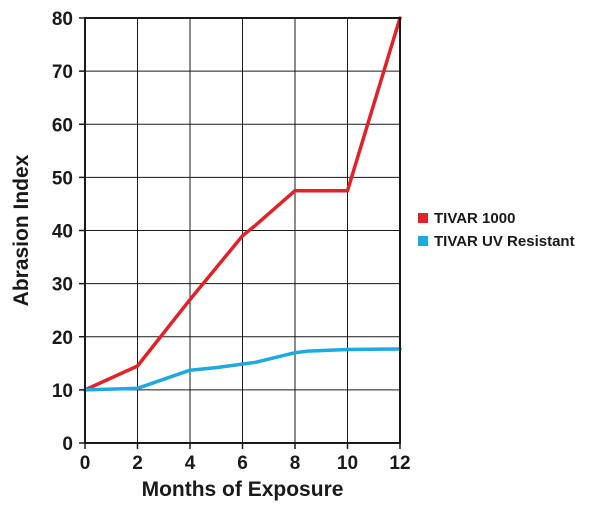 This screenshot has height=506, width=605. Describe the element at coordinates (243, 489) in the screenshot. I see `x-axis-title: Months of Exposure` at that location.